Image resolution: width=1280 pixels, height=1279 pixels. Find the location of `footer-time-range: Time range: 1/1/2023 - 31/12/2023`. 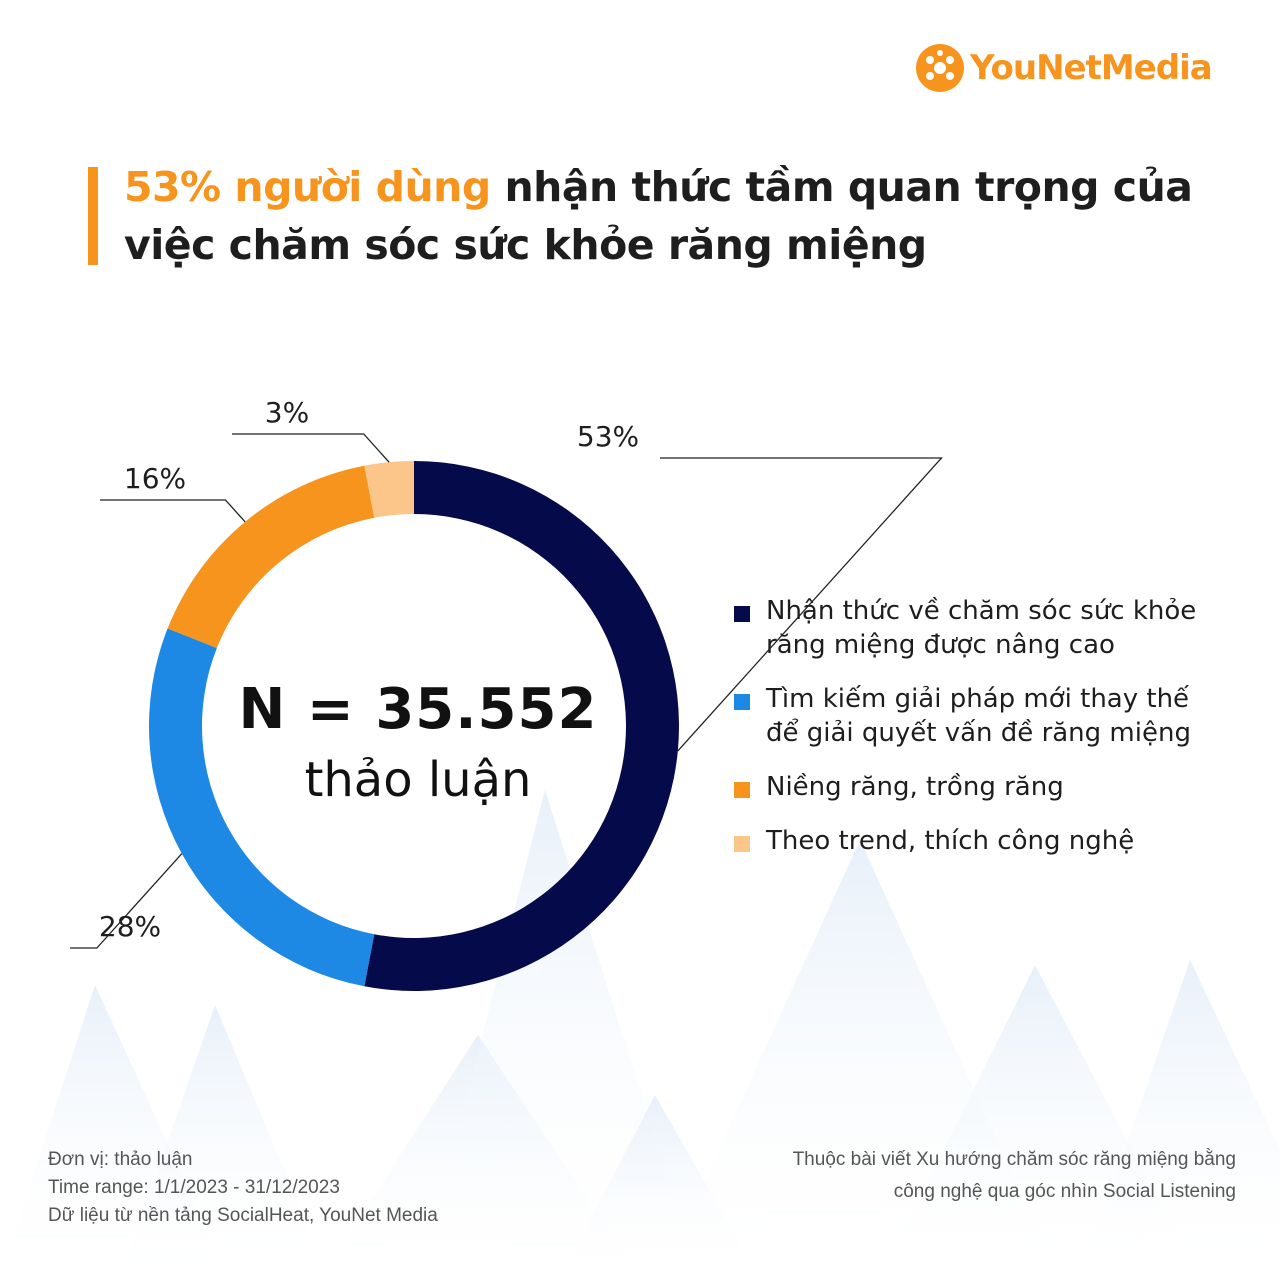

footer-time-range: Time range: 1/1/2023 - 31/12/2023 is located at coordinates (194, 1187).